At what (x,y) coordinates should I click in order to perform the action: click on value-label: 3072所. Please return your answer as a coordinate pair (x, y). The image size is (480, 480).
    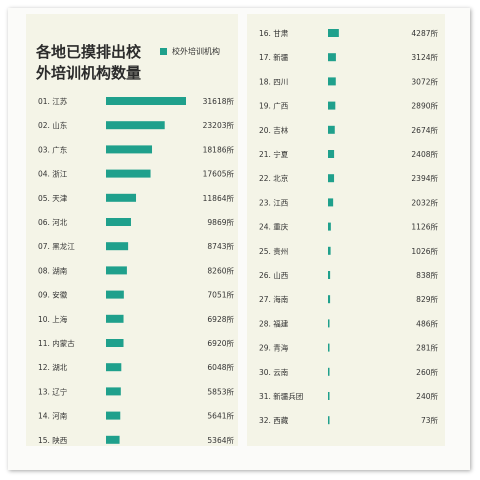
    Looking at the image, I should click on (424, 81).